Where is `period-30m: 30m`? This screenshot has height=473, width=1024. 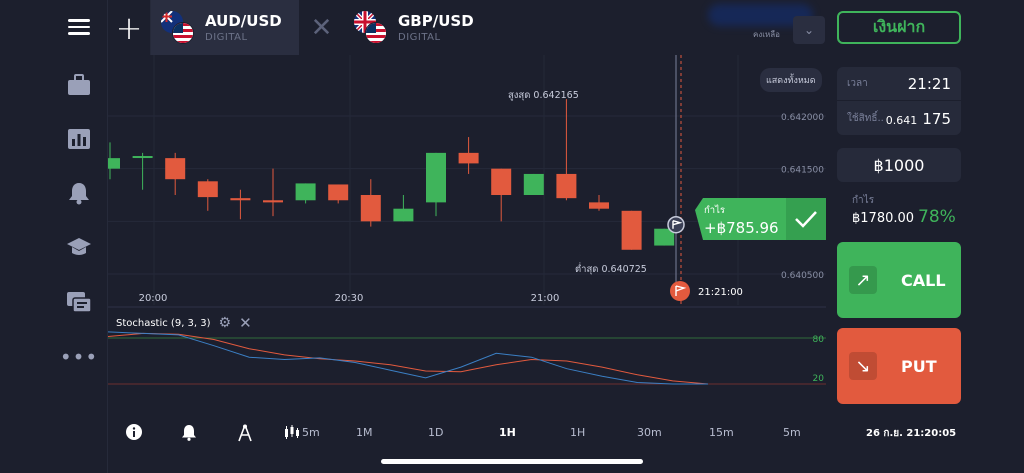
period-30m: 30m is located at coordinates (649, 432).